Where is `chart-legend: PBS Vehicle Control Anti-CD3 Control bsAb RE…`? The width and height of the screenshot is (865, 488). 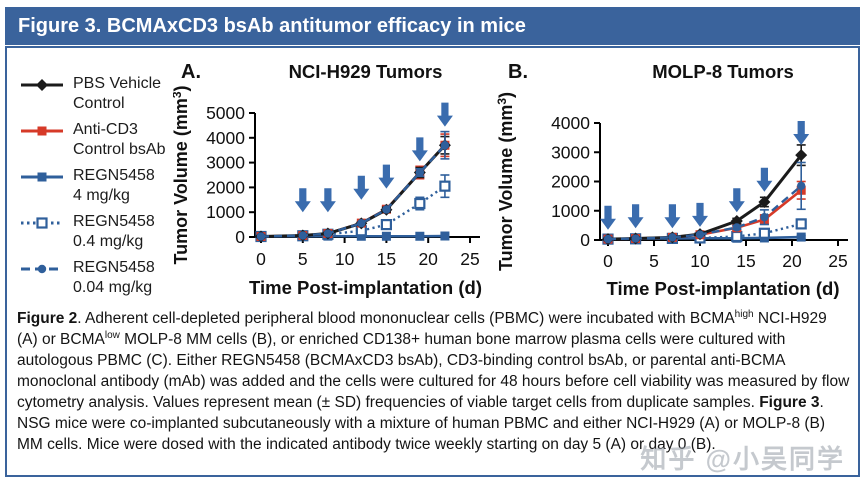
chart-legend: PBS Vehicle Control Anti-CD3 Control bsAb RE… is located at coordinates (104, 189).